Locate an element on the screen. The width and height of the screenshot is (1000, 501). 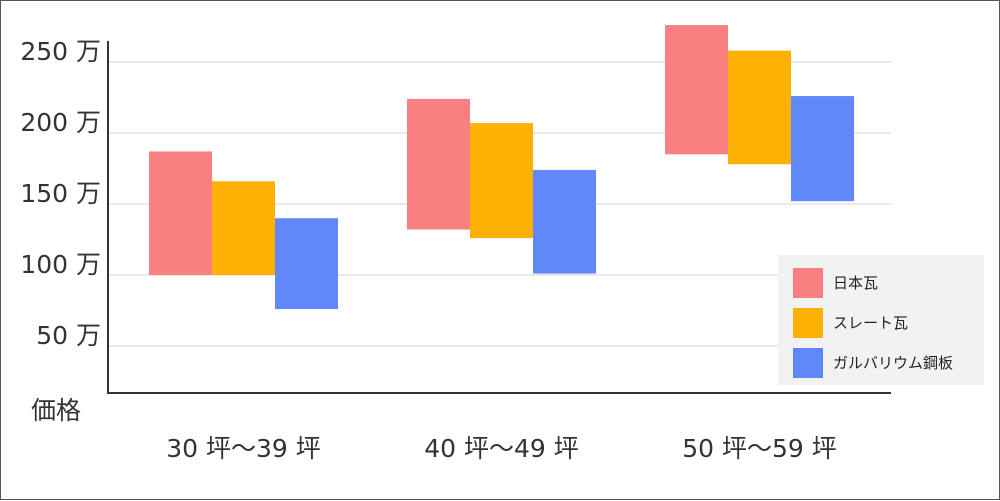
legend-label: スレート瓦 is located at coordinates (870, 323).